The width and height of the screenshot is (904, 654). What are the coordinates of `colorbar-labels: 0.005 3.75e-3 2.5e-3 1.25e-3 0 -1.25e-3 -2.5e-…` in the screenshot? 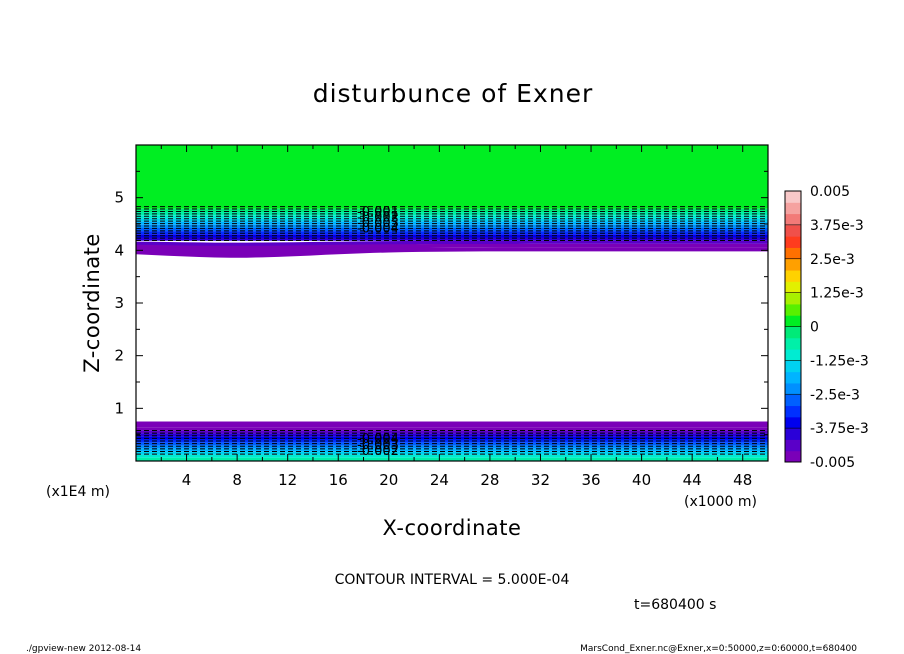 It's located at (827, 327).